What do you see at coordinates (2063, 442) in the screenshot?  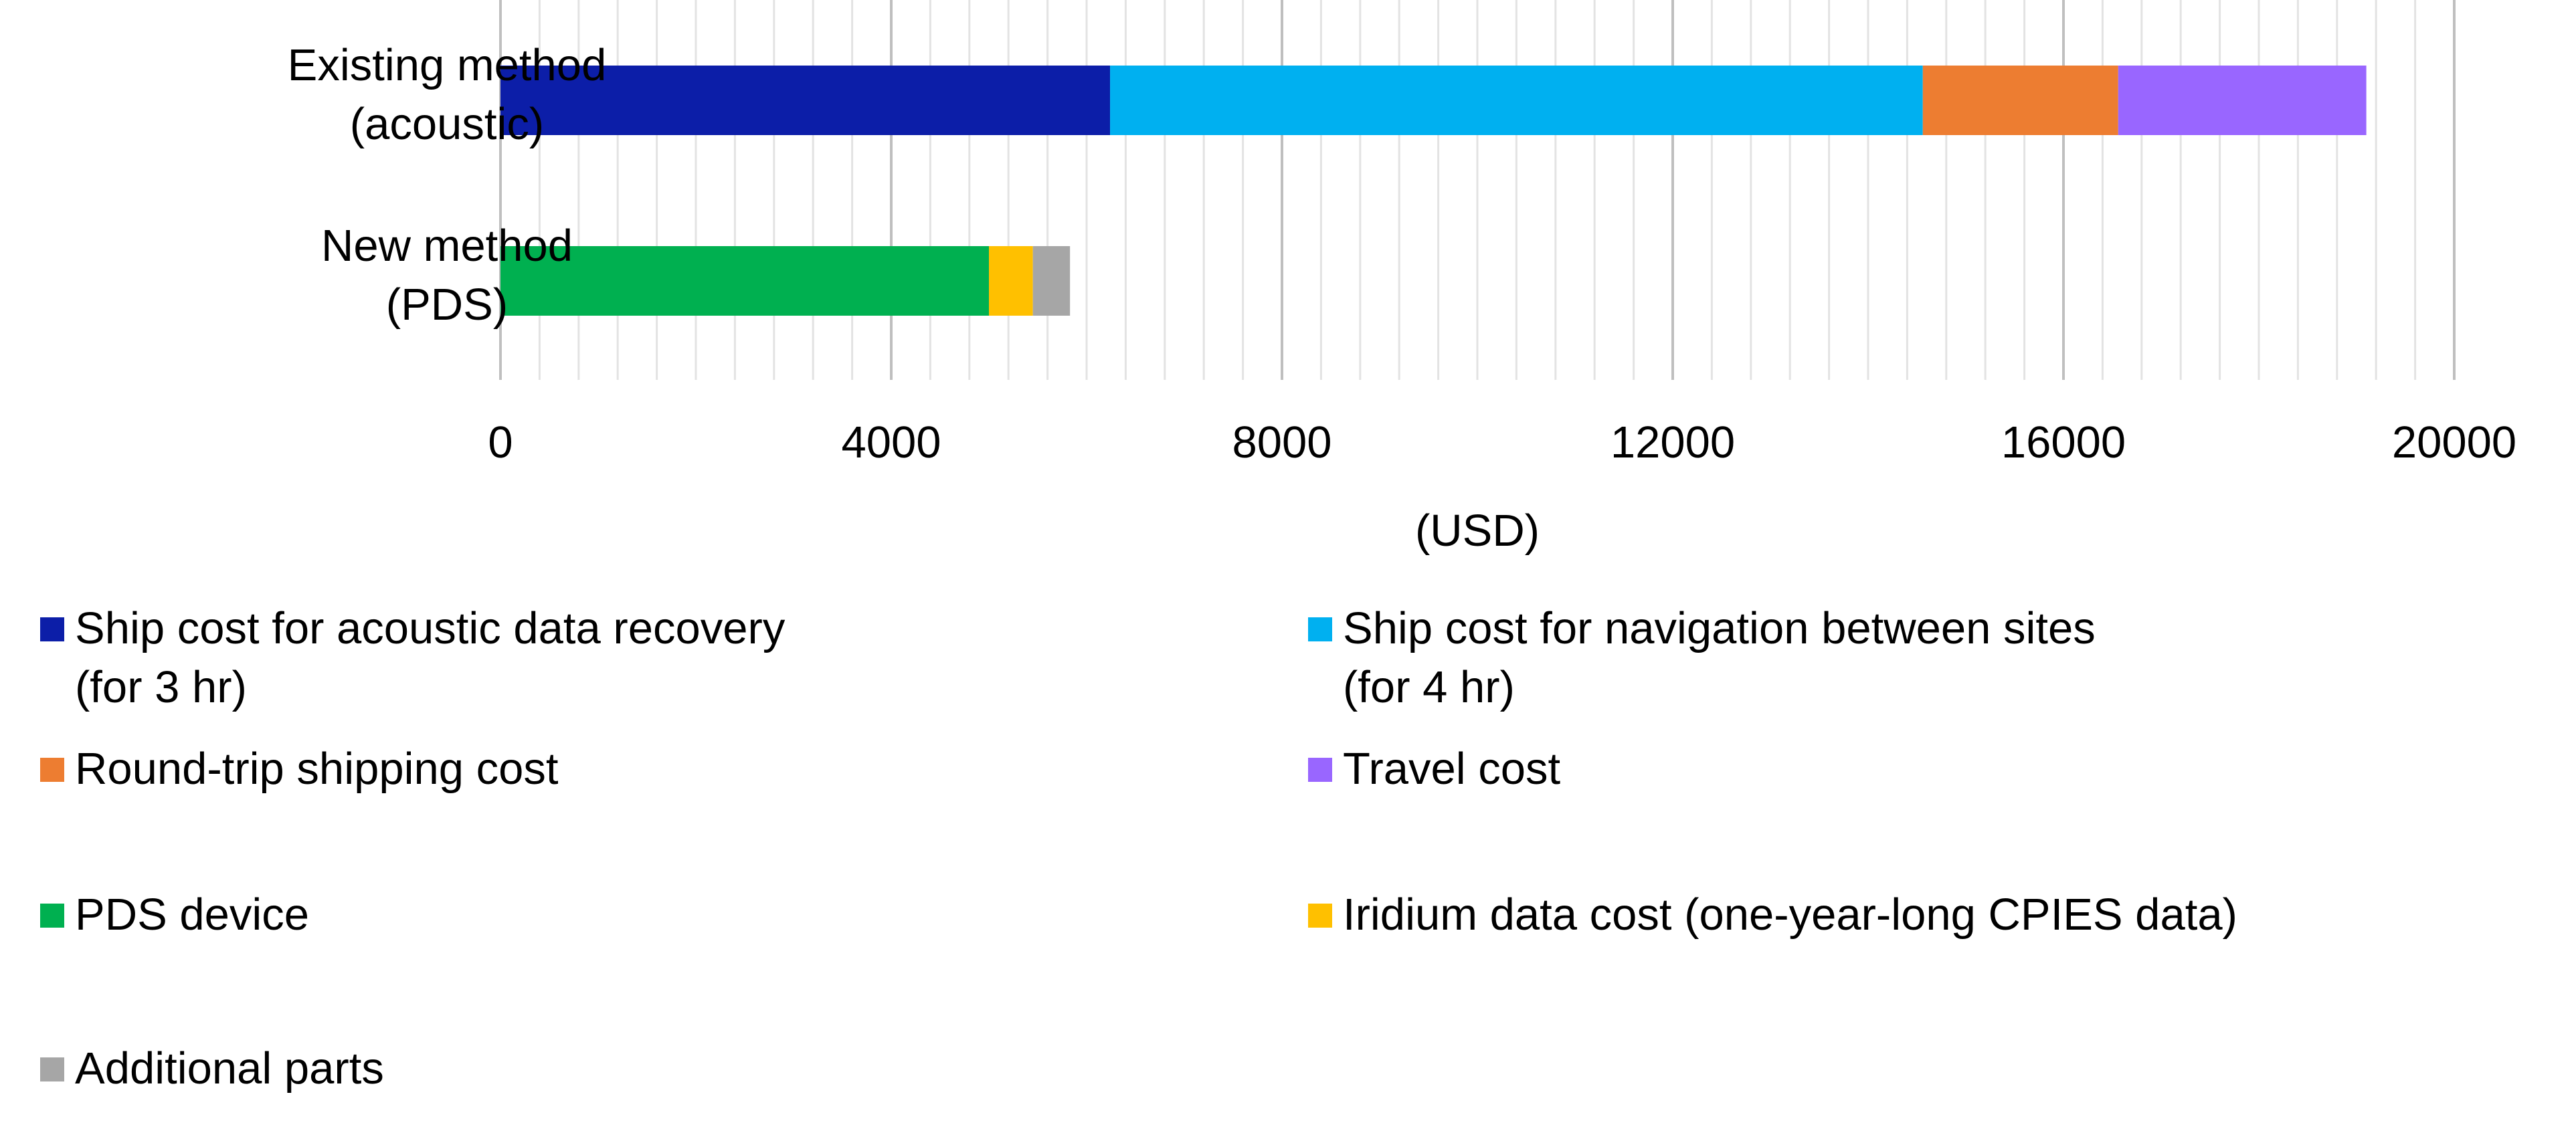 I see `x-tick-label: 16000` at bounding box center [2063, 442].